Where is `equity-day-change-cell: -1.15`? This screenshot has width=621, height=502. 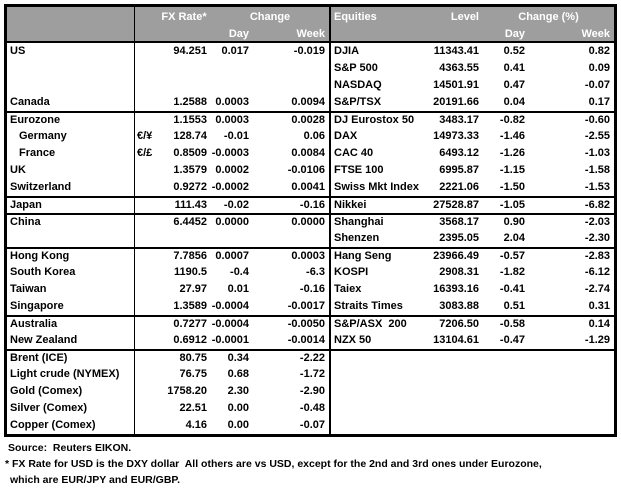
equity-day-change-cell: -1.15 is located at coordinates (512, 170).